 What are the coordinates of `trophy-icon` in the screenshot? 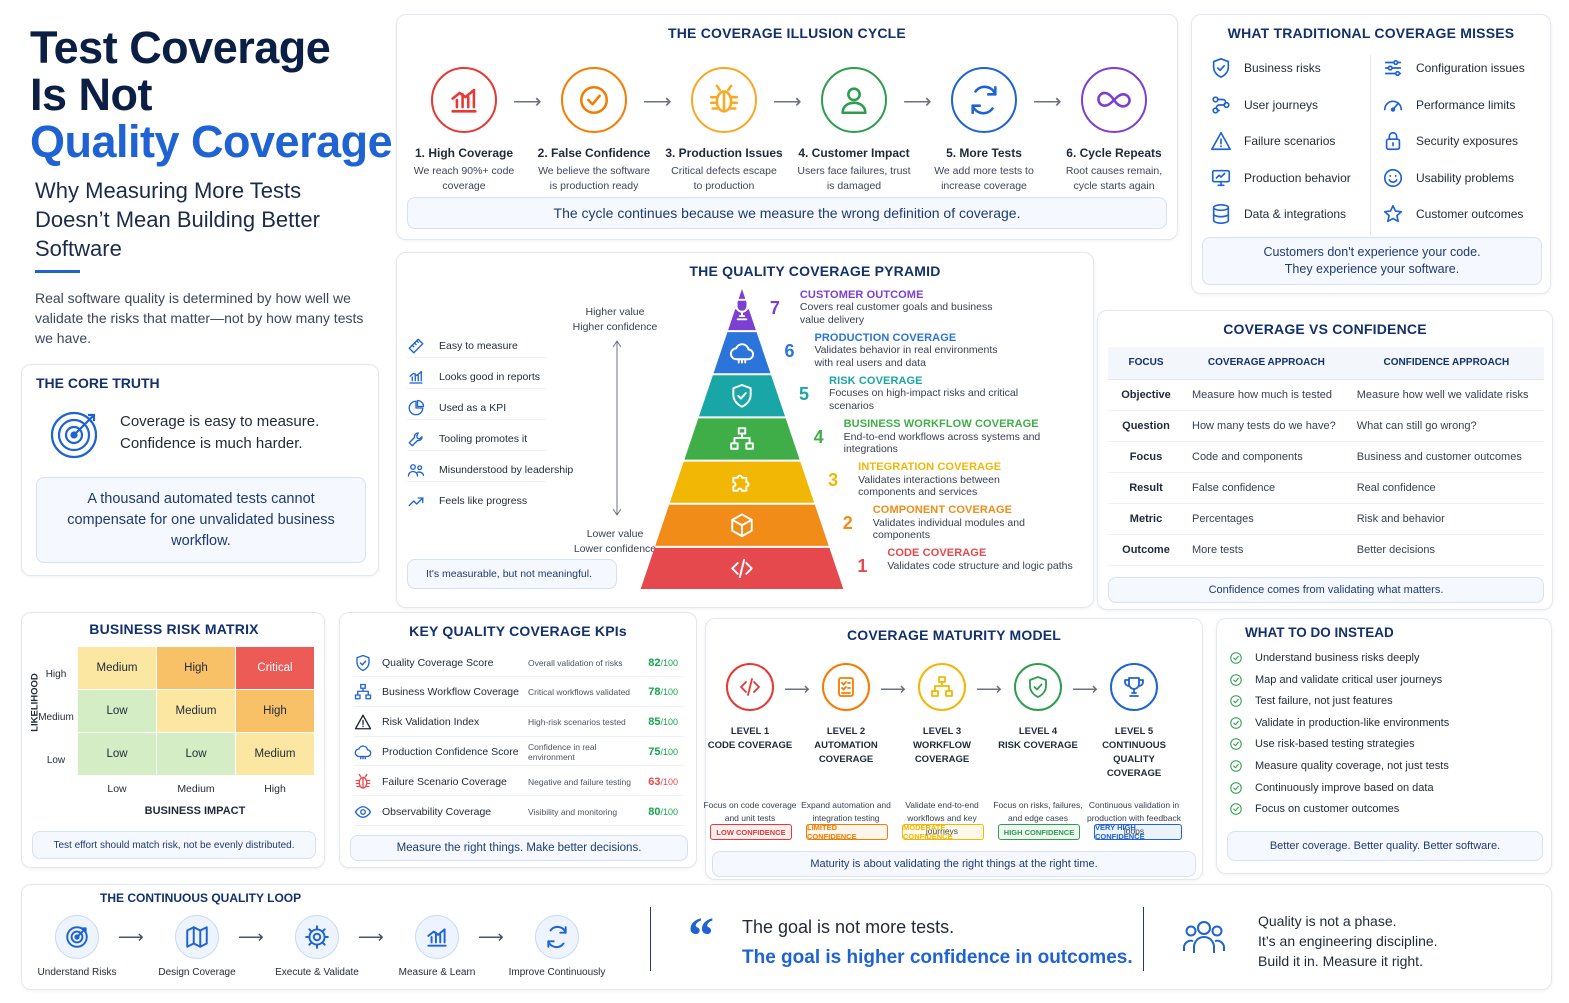 It's located at (742, 309).